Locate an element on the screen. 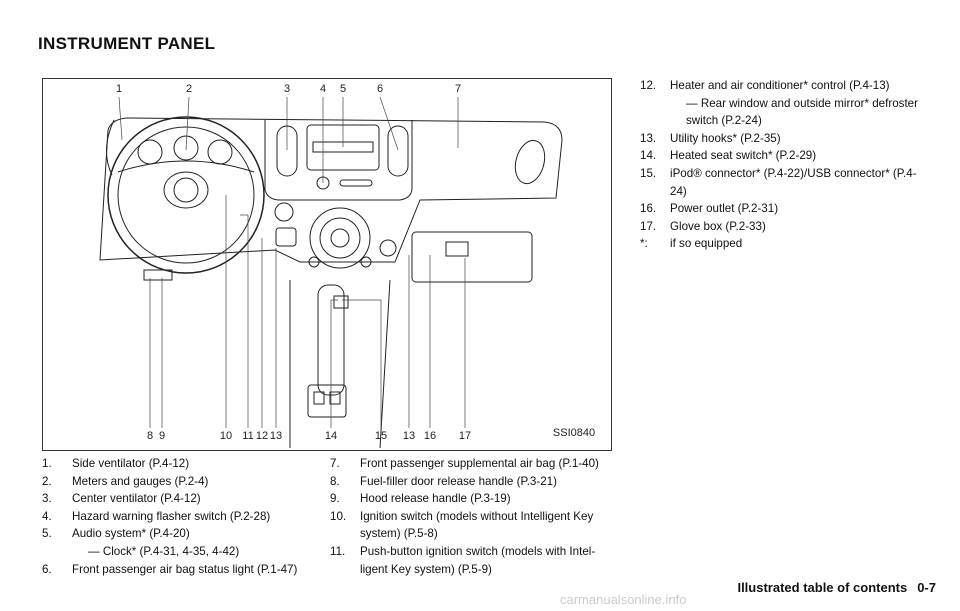 The width and height of the screenshot is (960, 611). item-number: 1. is located at coordinates (47, 463).